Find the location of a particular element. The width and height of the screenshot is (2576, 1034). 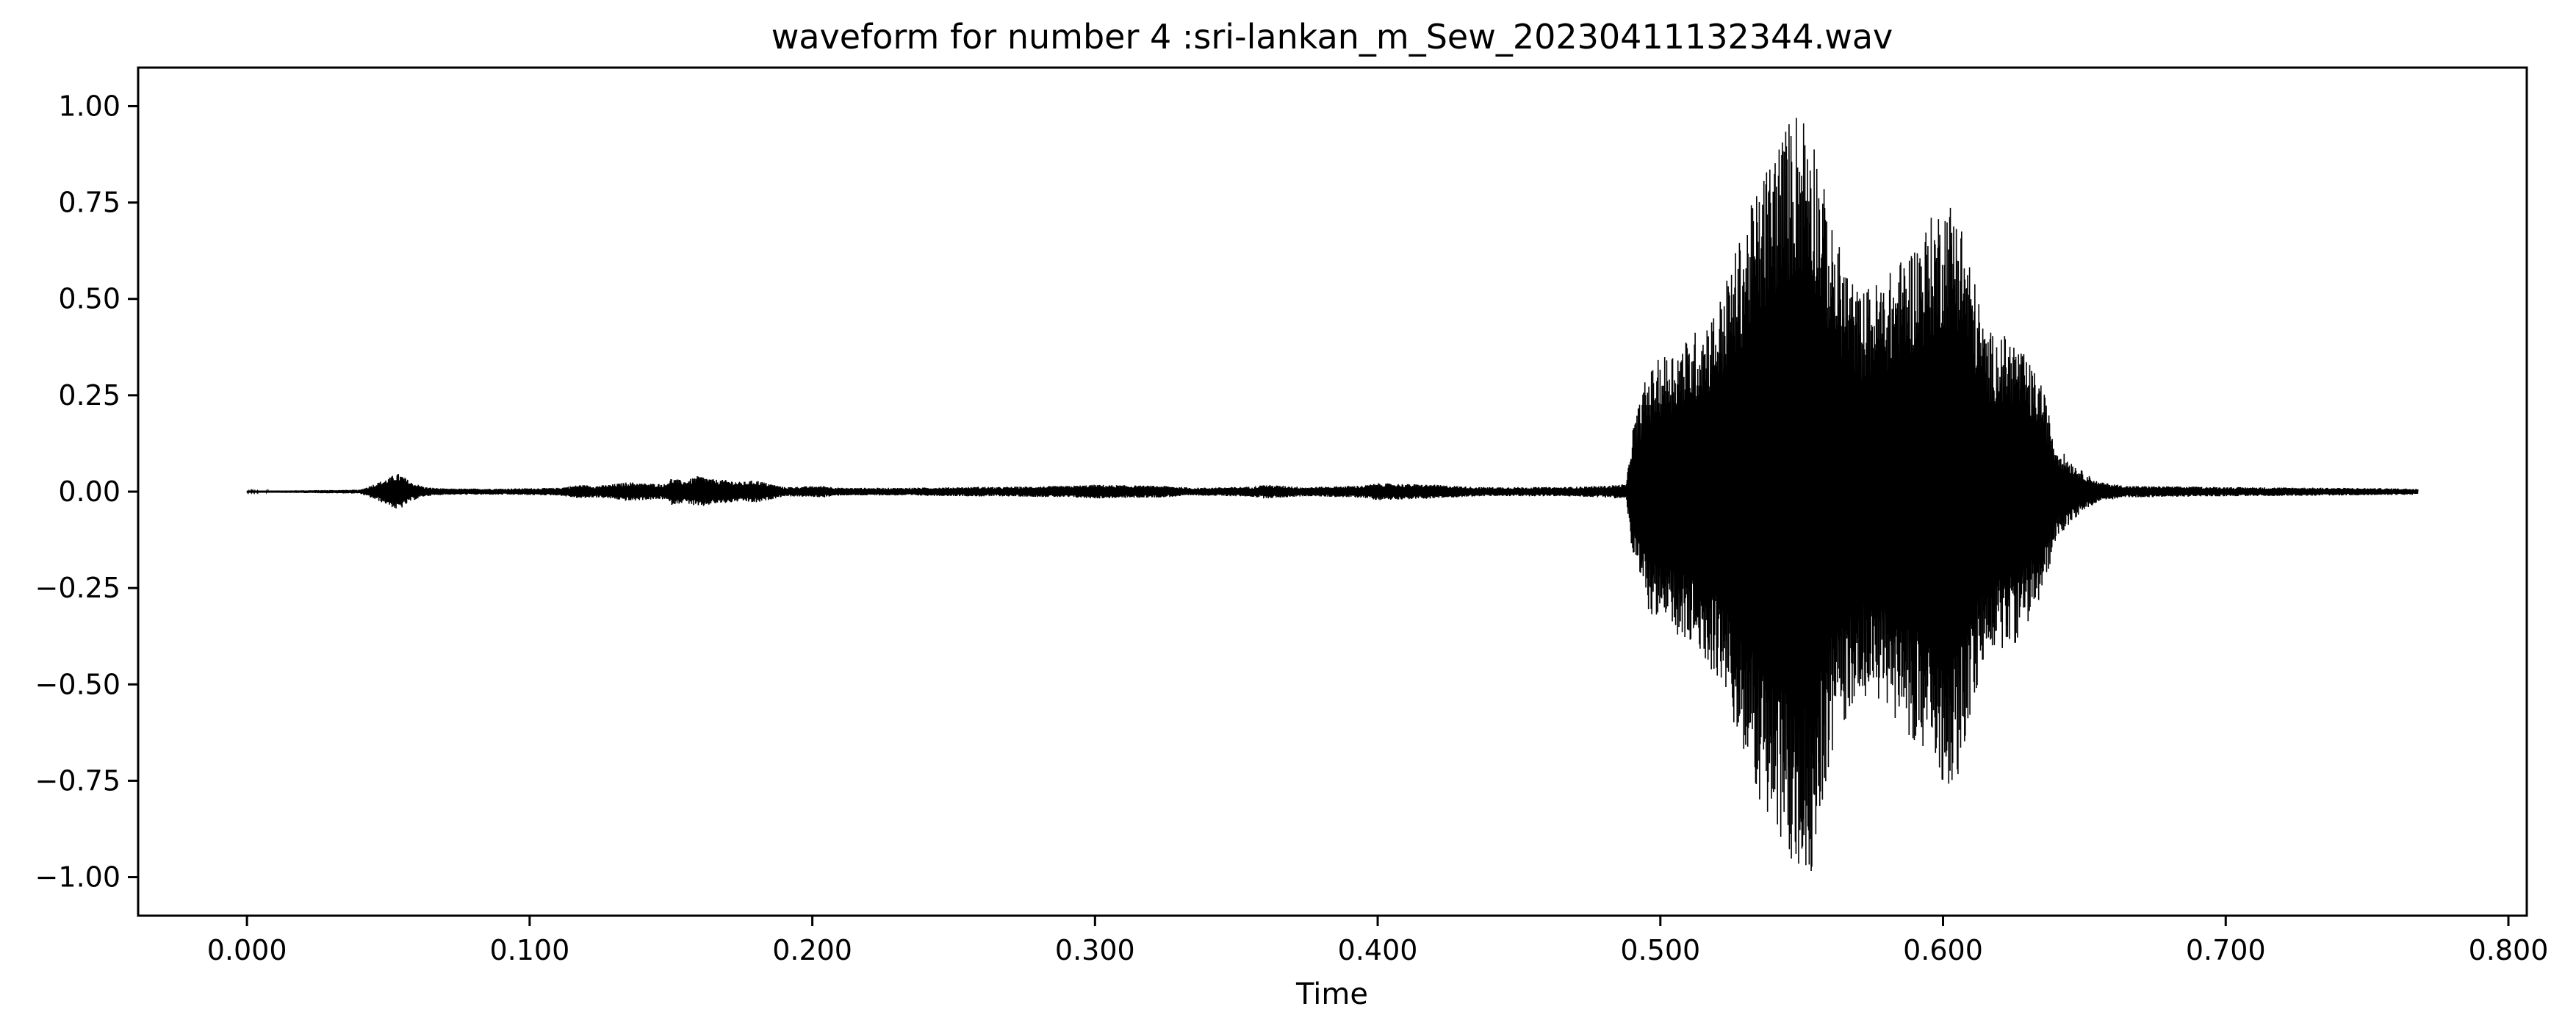

x-tick-label: 0.700 is located at coordinates (2226, 950).